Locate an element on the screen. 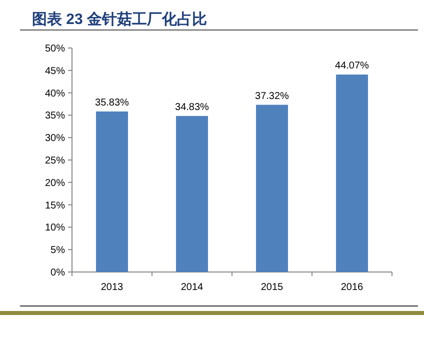  title: 图表 23 金针菇工厂化占比 is located at coordinates (120, 19).